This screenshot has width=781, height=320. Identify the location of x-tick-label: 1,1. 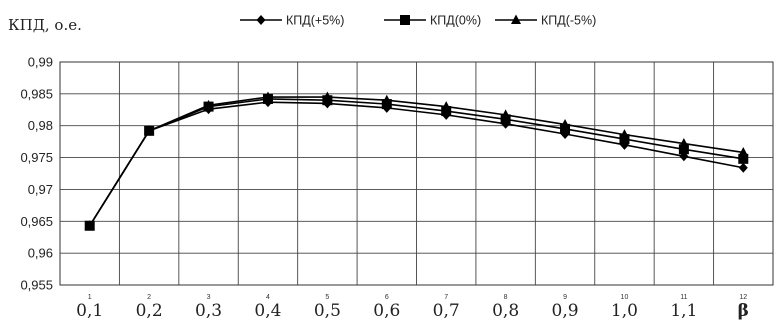
(683, 310).